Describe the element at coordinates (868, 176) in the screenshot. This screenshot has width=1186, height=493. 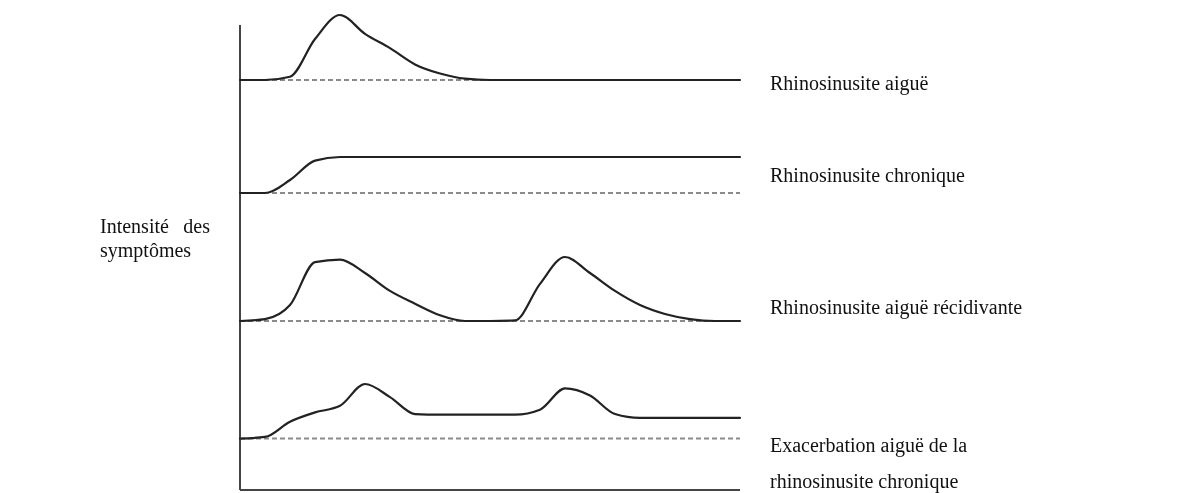
I see `series-label: Rhinosinusite chronique` at that location.